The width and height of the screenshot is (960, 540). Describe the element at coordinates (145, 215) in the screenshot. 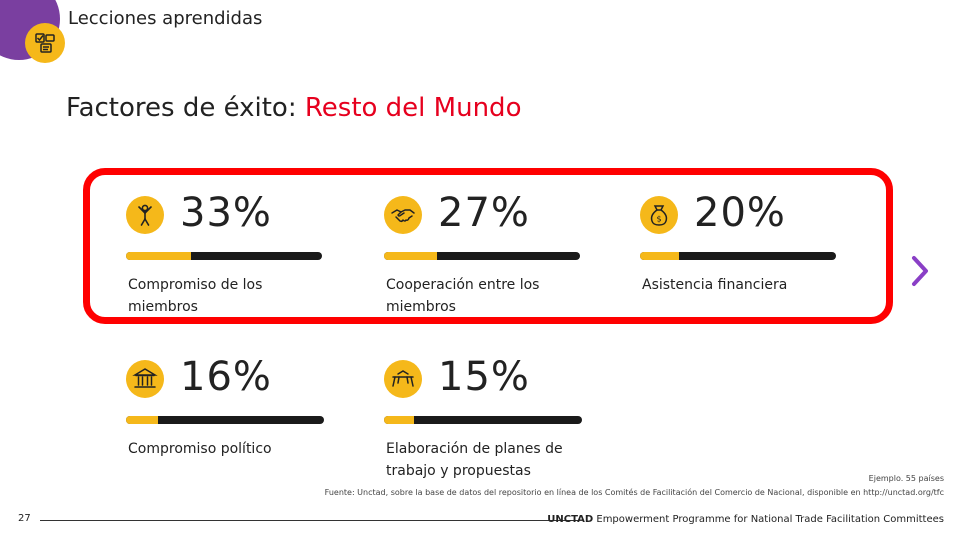

I see `cheering-person-icon` at that location.